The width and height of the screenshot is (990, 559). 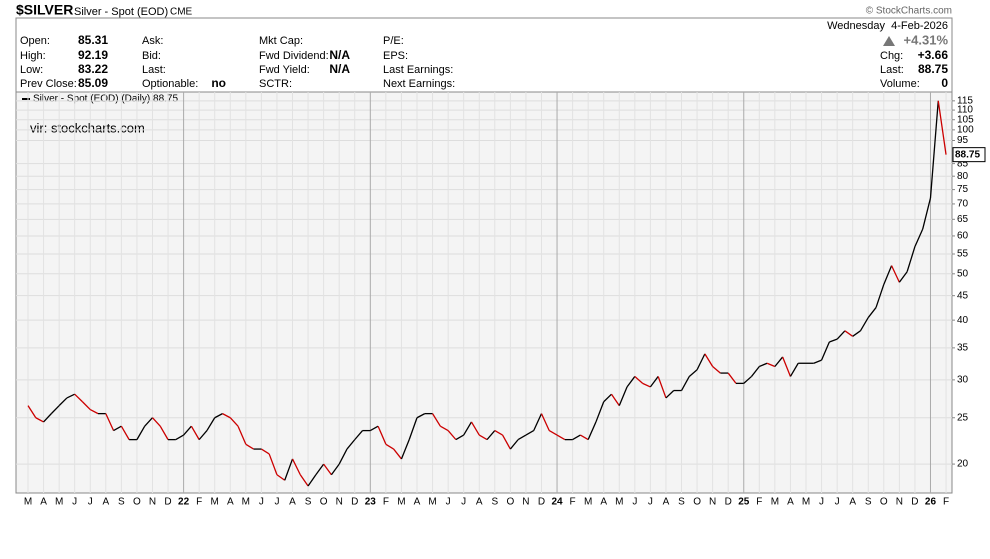 I want to click on field-label: Optionable:, so click(x=170, y=84).